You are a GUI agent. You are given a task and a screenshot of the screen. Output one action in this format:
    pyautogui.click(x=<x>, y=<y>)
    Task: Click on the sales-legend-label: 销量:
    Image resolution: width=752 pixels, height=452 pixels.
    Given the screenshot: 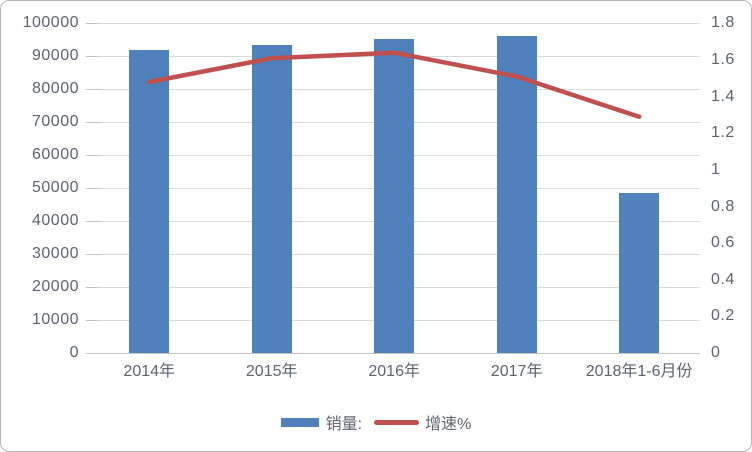 What is the action you would take?
    pyautogui.click(x=344, y=424)
    